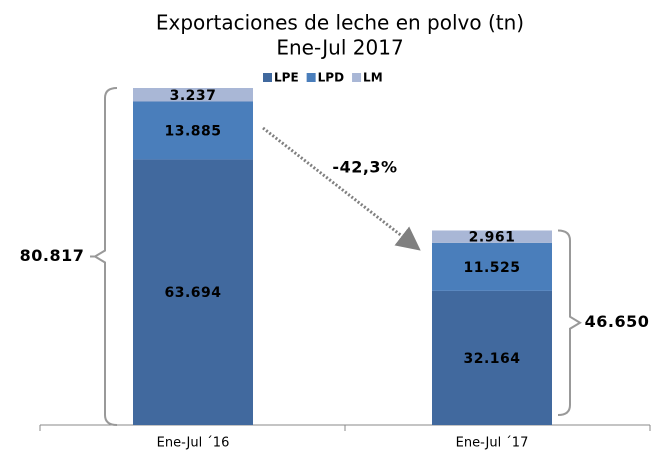 The image size is (667, 452). I want to click on data-label: 2.961, so click(492, 238).